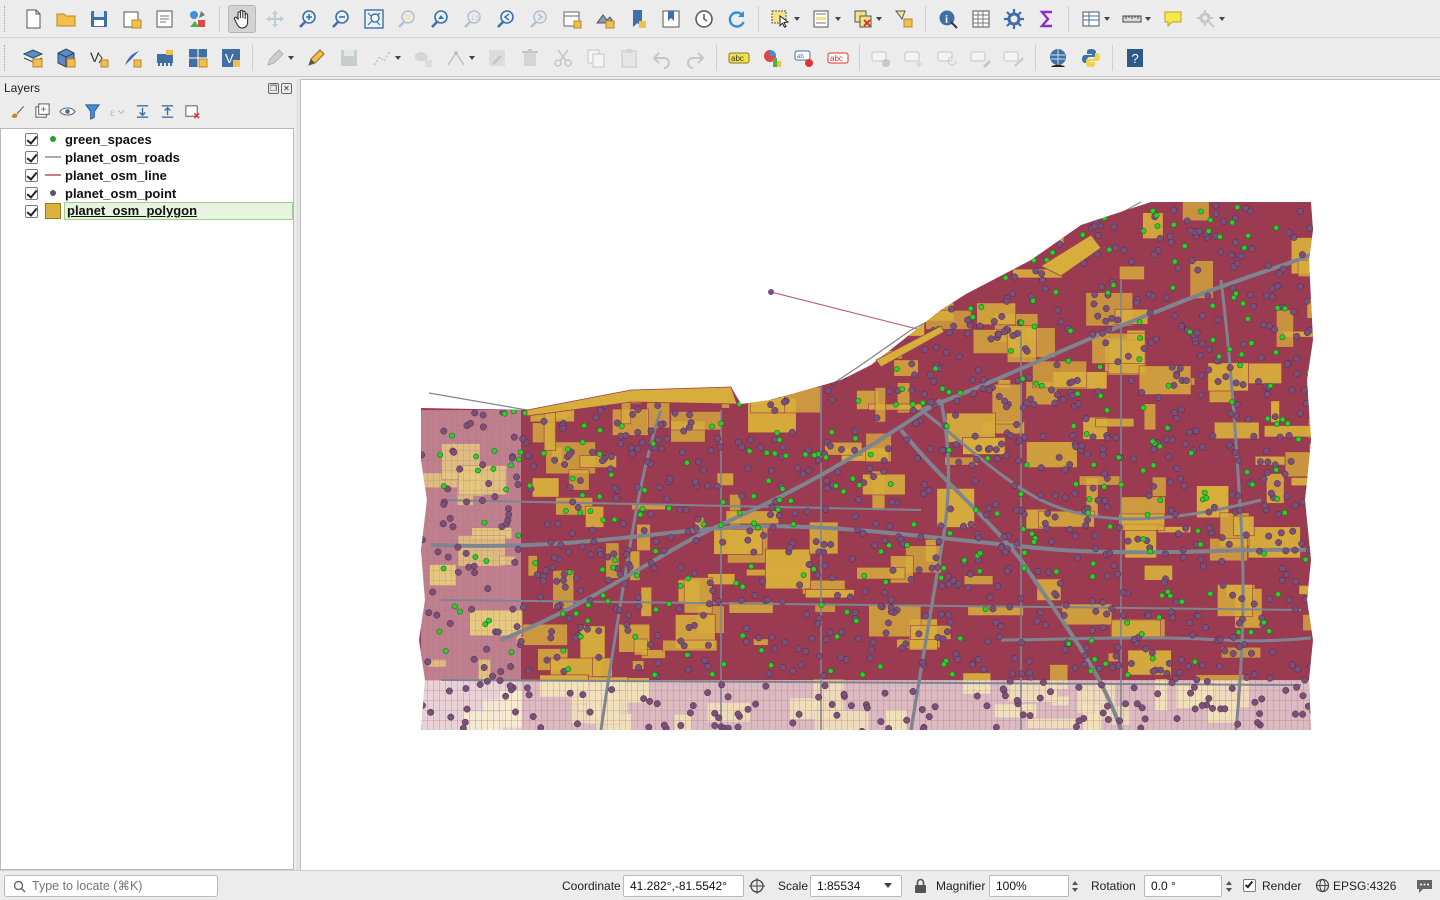 This screenshot has width=1440, height=900. What do you see at coordinates (915, 58) in the screenshot?
I see `move-label-button` at bounding box center [915, 58].